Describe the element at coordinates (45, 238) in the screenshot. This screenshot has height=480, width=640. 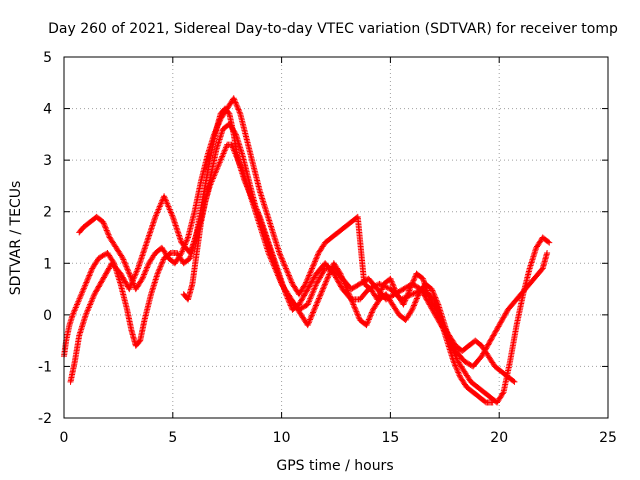
I see `y-tick-labels: -2 -1 0 1 2 3 4 5` at that location.